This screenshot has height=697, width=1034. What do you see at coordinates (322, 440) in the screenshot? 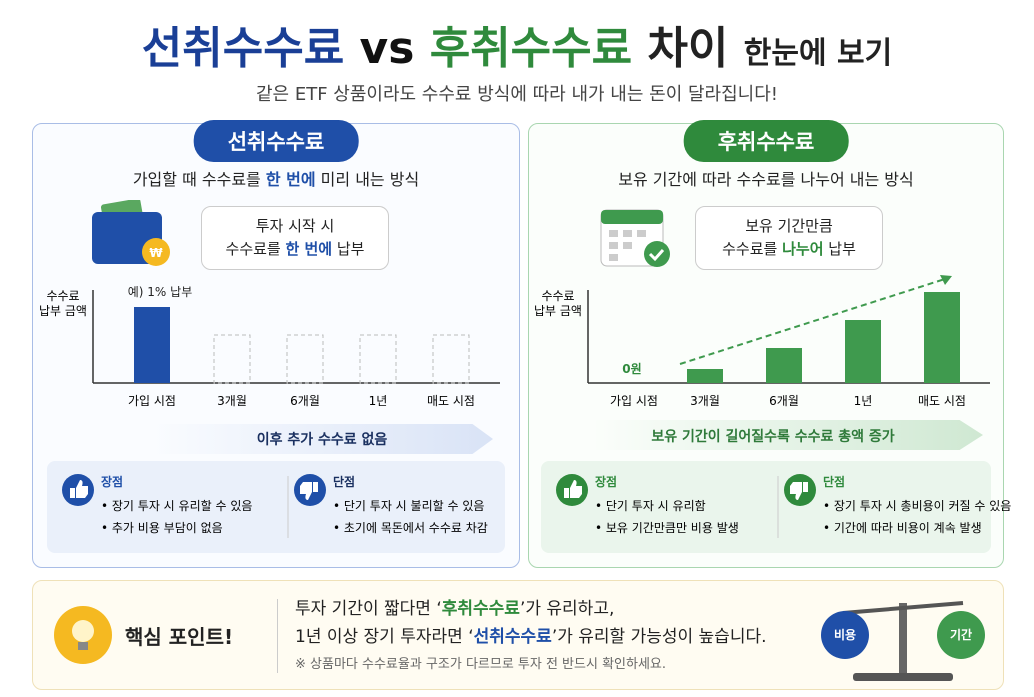
I see `arrow-text: 이후 추가 수수료 없음` at bounding box center [322, 440].